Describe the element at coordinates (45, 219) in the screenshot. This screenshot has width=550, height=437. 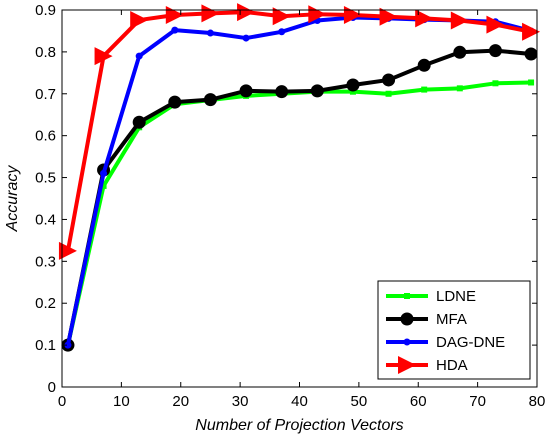
I see `y-tick-label: 0.4` at that location.